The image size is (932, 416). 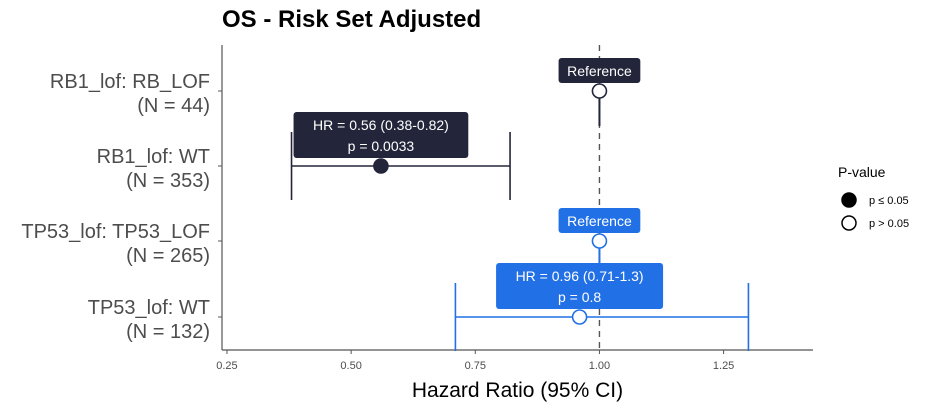 I want to click on legend-label: p > 0.05, so click(x=889, y=224).